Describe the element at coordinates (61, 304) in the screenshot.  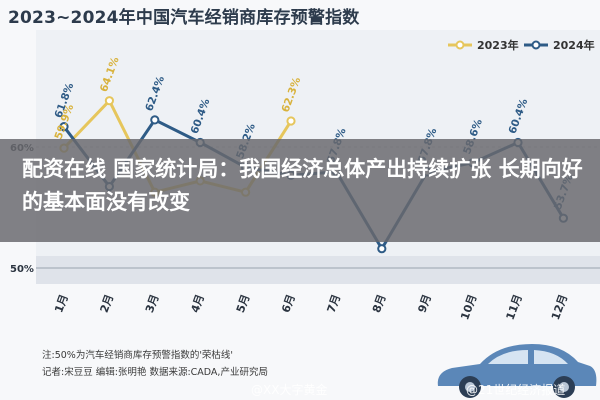
I see `x-tick-1月: 1月` at that location.